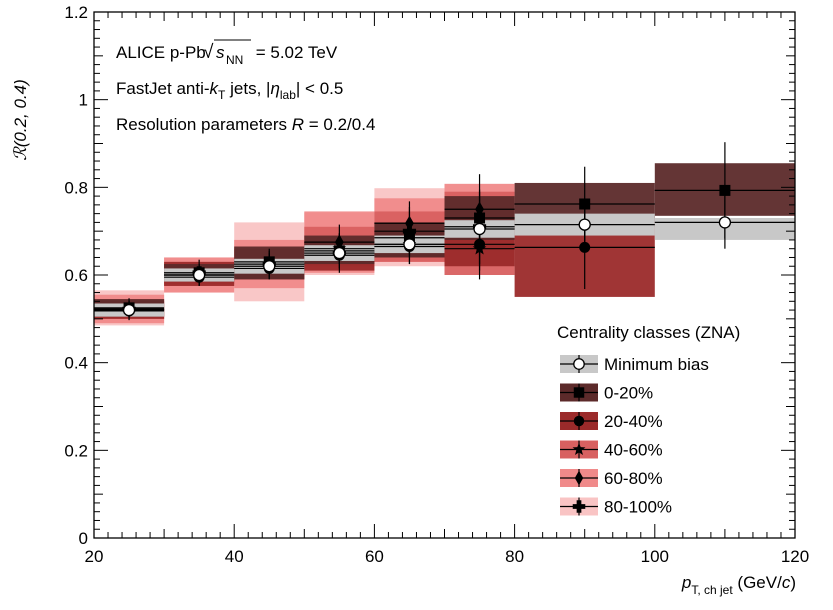  Describe the element at coordinates (161, 52) in the screenshot. I see `annotation-line-1: ALICE p-Pb` at that location.